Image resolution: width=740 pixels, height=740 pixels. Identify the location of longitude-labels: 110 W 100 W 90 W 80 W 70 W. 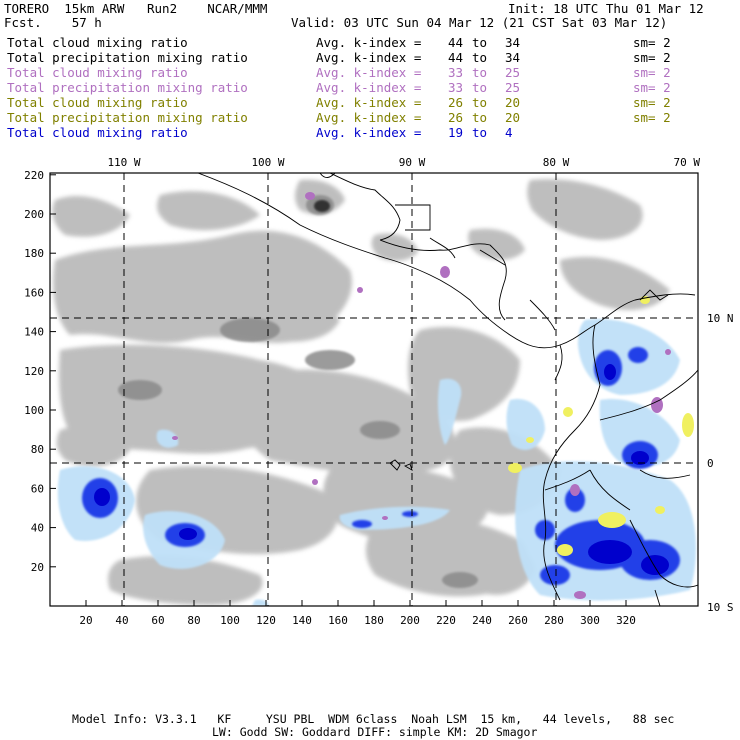
(403, 162).